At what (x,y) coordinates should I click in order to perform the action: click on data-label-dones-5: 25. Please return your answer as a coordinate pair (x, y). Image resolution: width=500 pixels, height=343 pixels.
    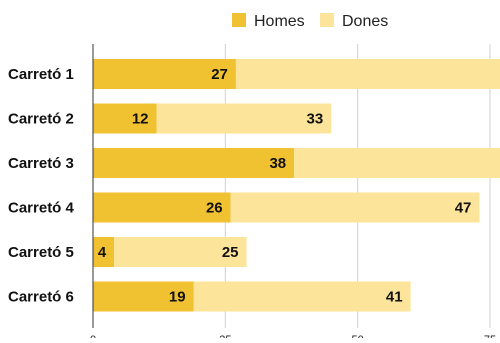
    Looking at the image, I should click on (230, 252).